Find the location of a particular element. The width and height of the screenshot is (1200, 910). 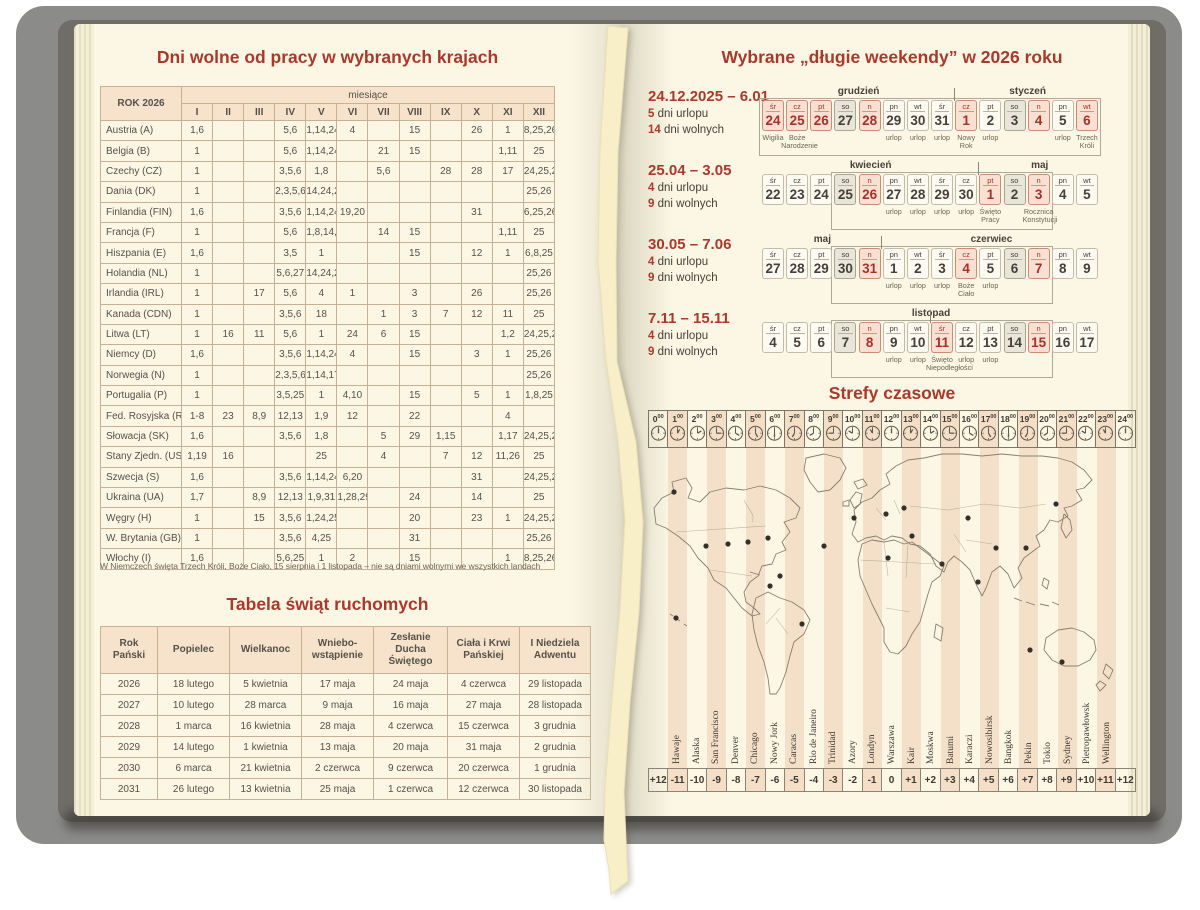

city-label: Nowosibirsk is located at coordinates (989, 739).